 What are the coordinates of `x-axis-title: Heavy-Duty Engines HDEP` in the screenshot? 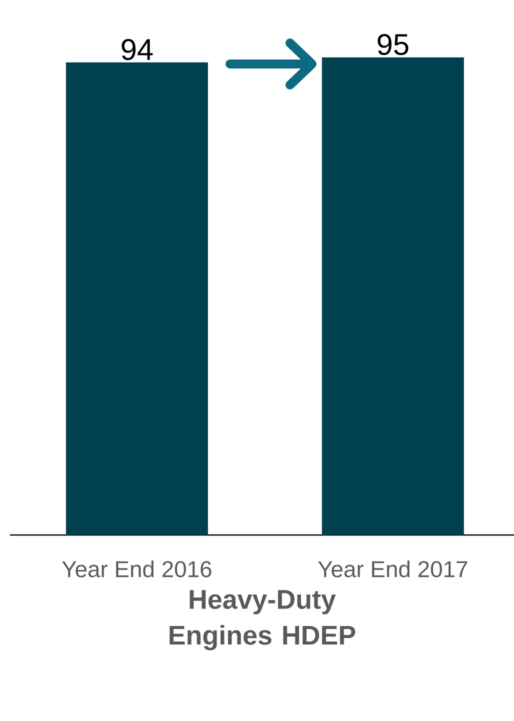 It's located at (263, 620).